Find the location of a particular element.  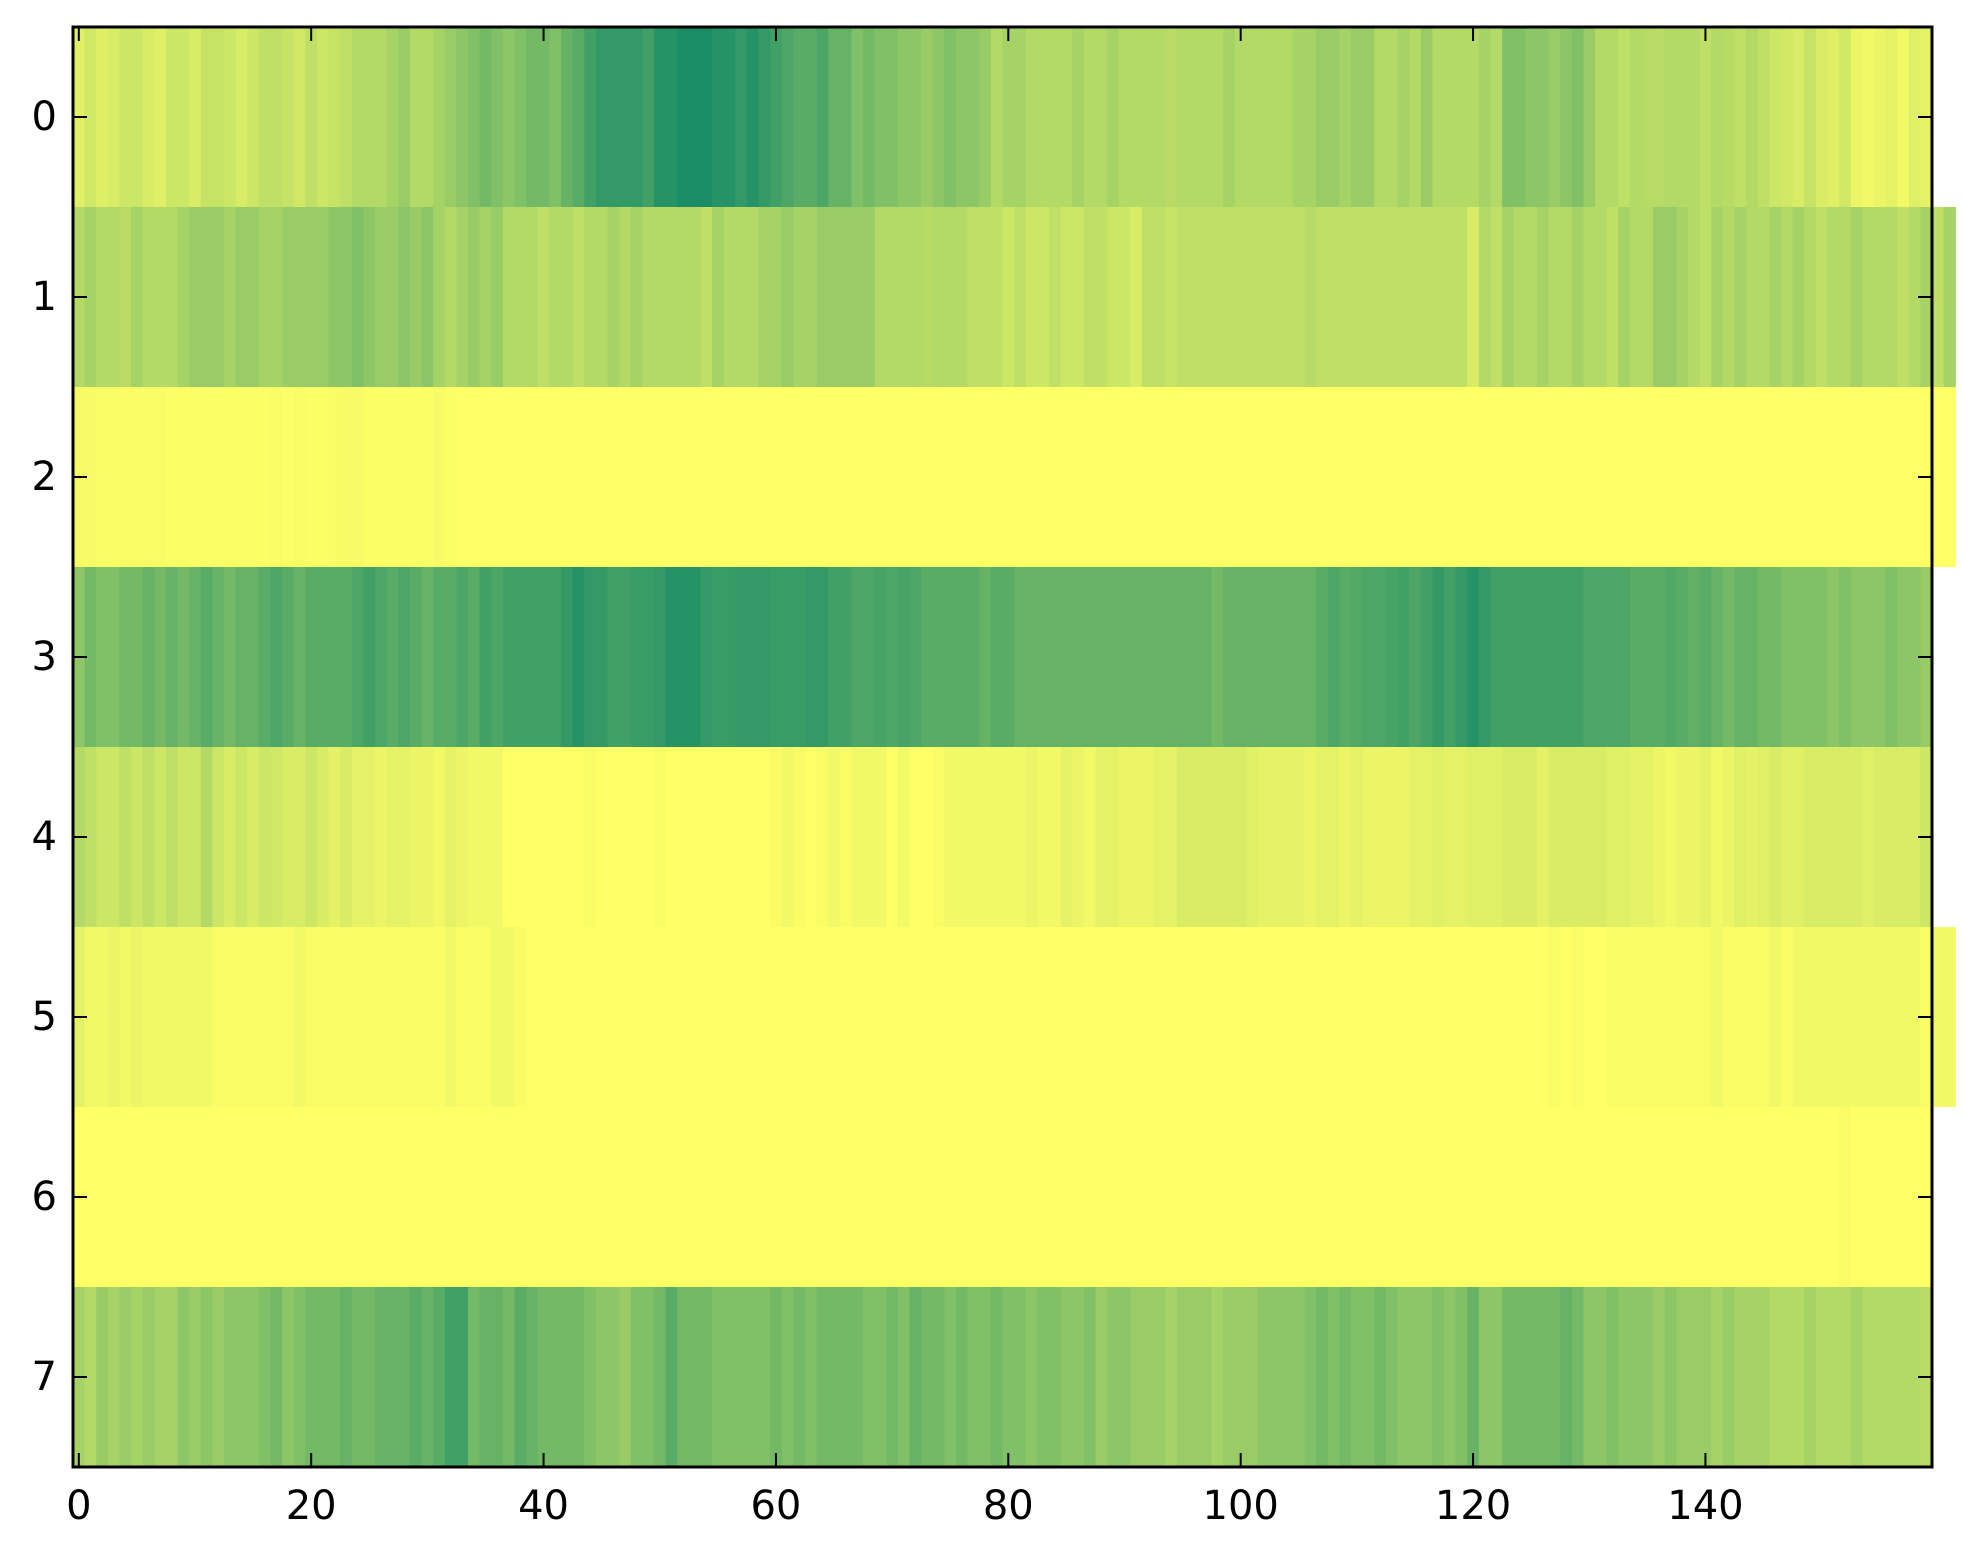

heatmap-cell-r7-c67 is located at coordinates (857, 1377).